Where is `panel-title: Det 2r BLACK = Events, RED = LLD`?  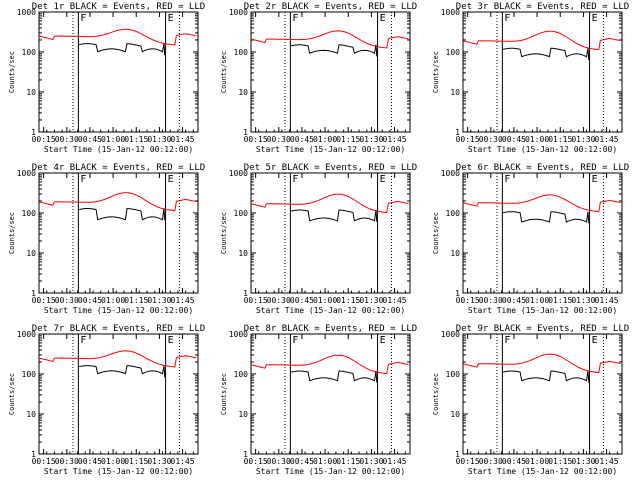 panel-title: Det 2r BLACK = Events, RED = LLD is located at coordinates (330, 7).